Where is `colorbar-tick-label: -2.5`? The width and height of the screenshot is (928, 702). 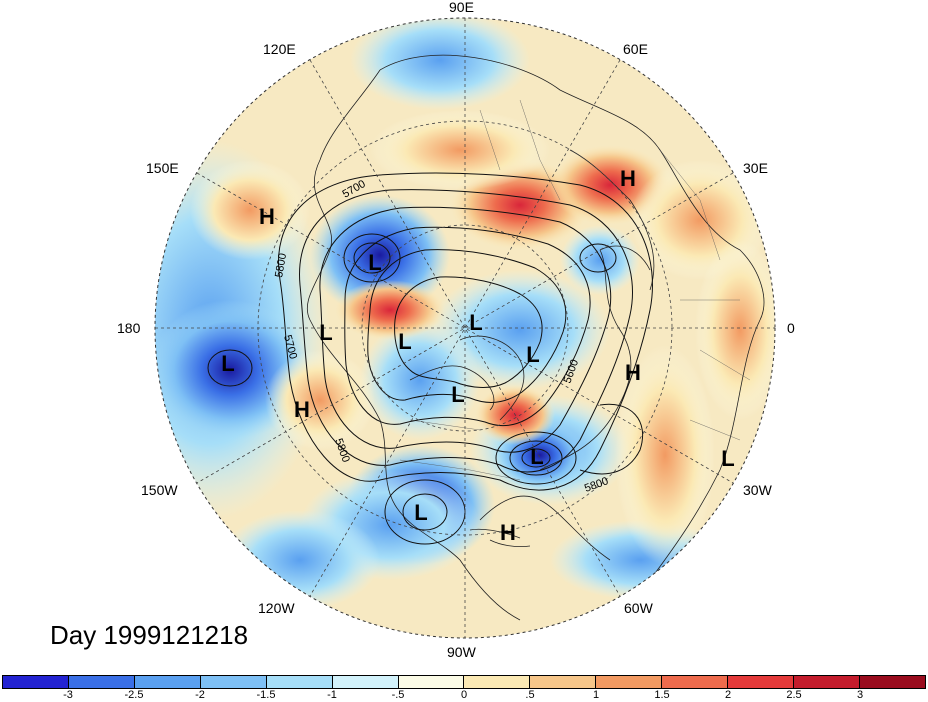 colorbar-tick-label: -2.5 is located at coordinates (134, 695).